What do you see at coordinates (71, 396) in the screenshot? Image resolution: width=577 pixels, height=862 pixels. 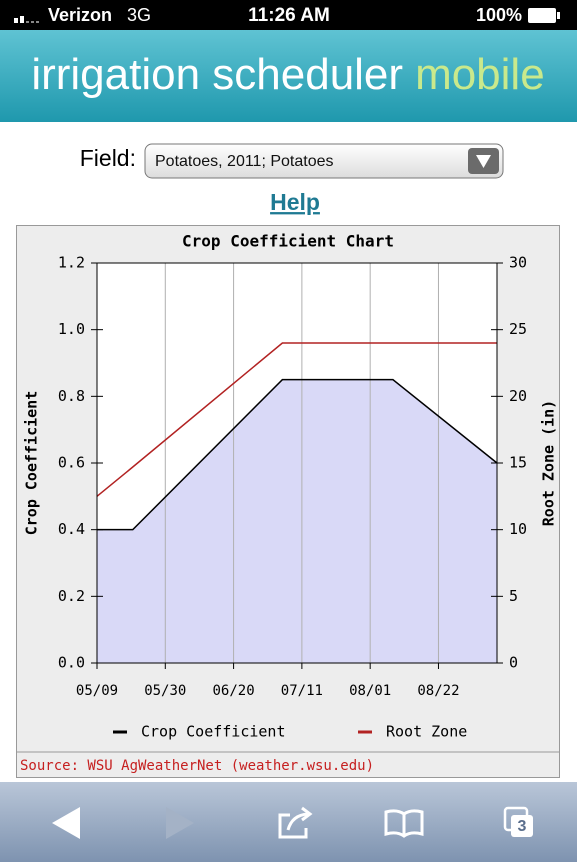 I see `y-tick-label: 0.8` at bounding box center [71, 396].